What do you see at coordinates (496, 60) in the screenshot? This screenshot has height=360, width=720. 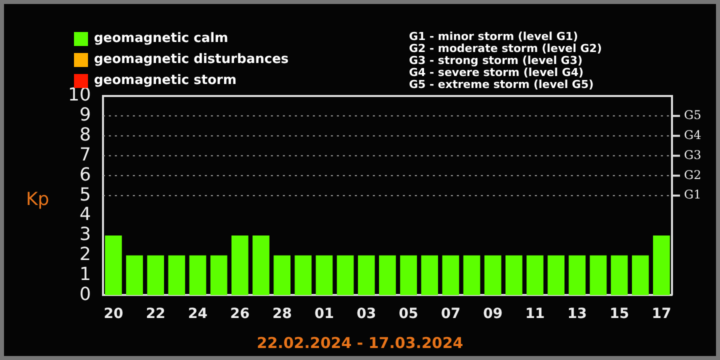 I see `text: G3 - strong storm (level G3)` at bounding box center [496, 60].